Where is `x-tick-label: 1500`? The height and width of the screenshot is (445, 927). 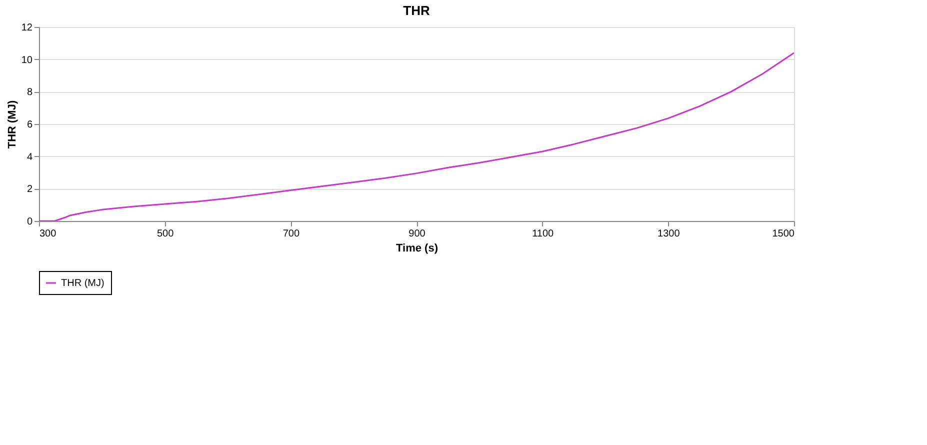
x-tick-label: 1500 is located at coordinates (783, 234).